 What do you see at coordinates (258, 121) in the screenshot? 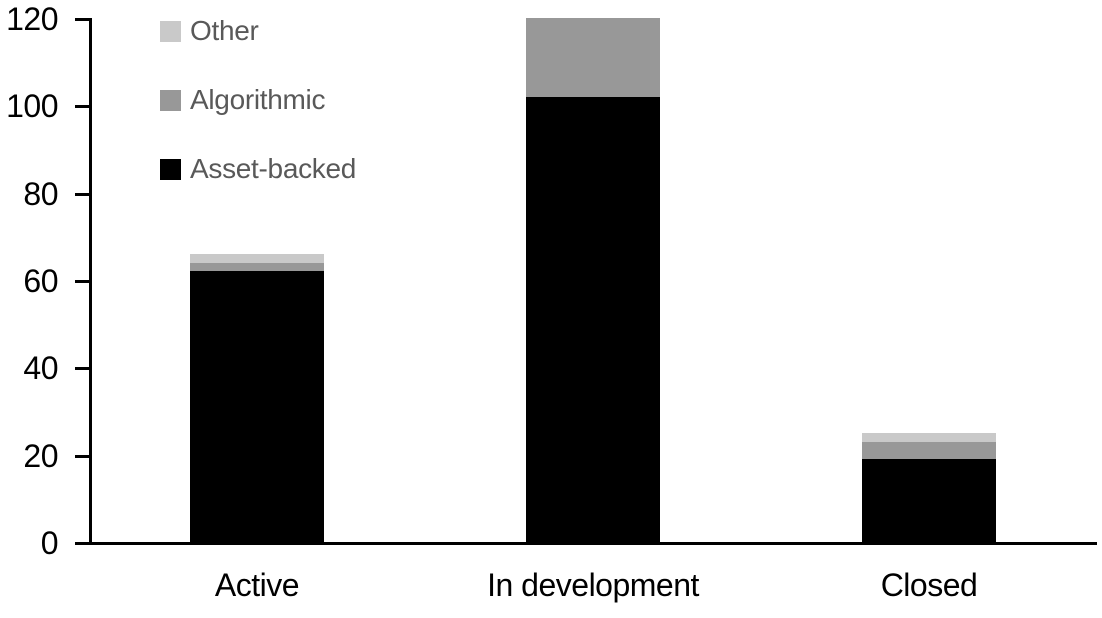
I see `chart-legend: Other Algorithmic Asset-backed` at bounding box center [258, 121].